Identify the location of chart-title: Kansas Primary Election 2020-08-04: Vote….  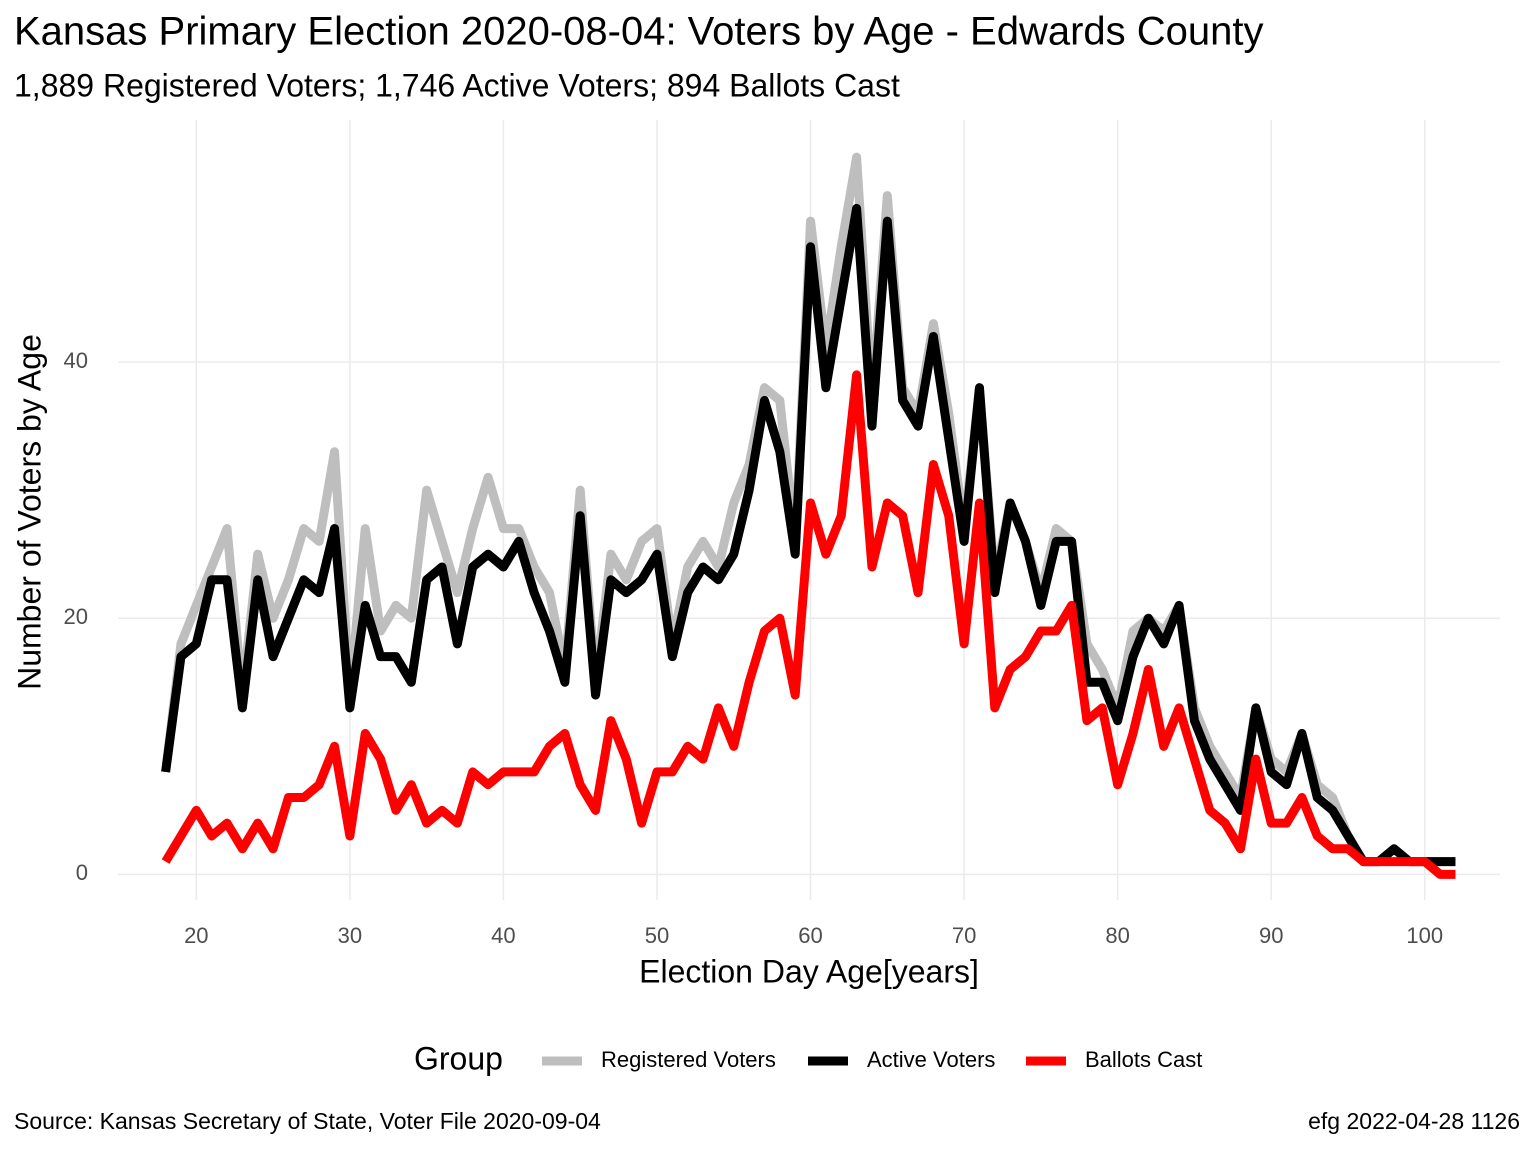
(639, 32).